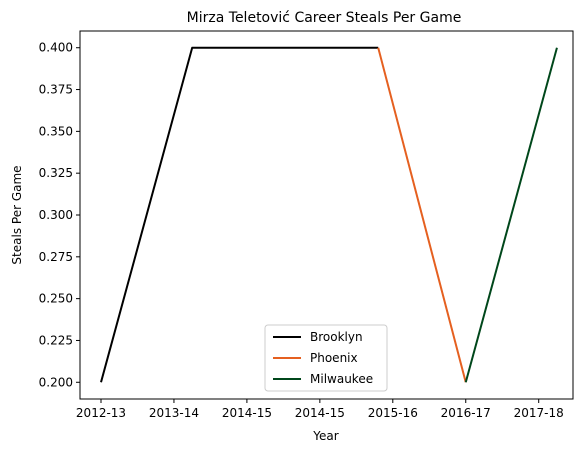  What do you see at coordinates (56, 131) in the screenshot?
I see `y-tick-label: 0.350` at bounding box center [56, 131].